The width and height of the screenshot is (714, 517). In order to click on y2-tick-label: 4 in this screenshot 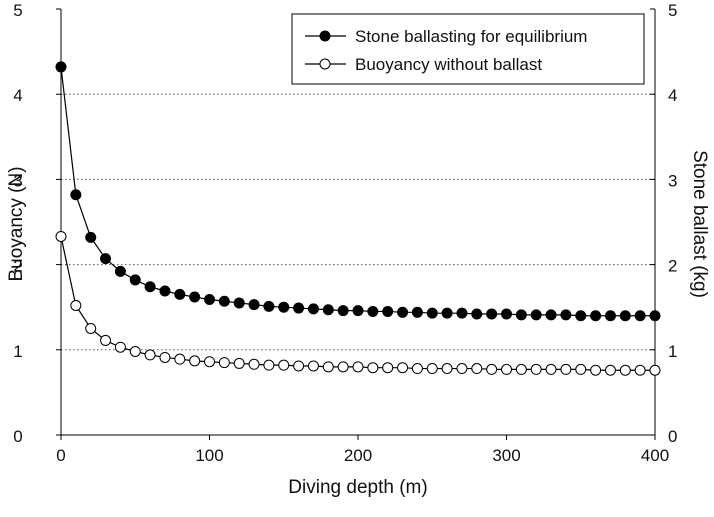, I will do `click(672, 95)`.